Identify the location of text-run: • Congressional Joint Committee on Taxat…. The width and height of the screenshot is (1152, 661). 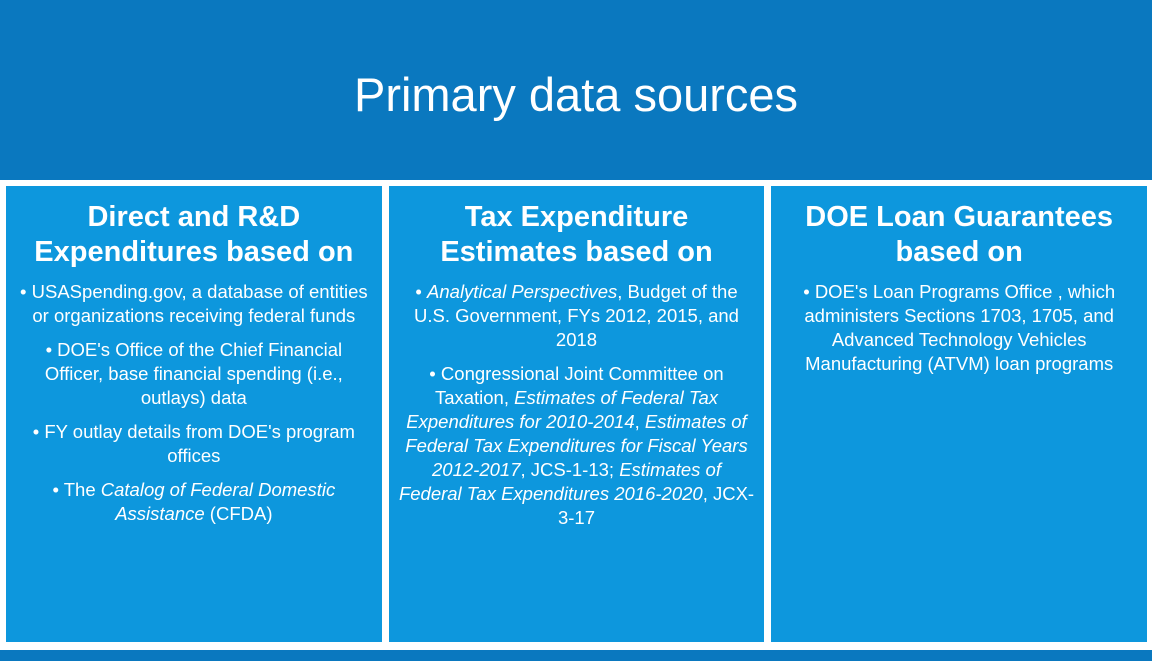
(576, 385).